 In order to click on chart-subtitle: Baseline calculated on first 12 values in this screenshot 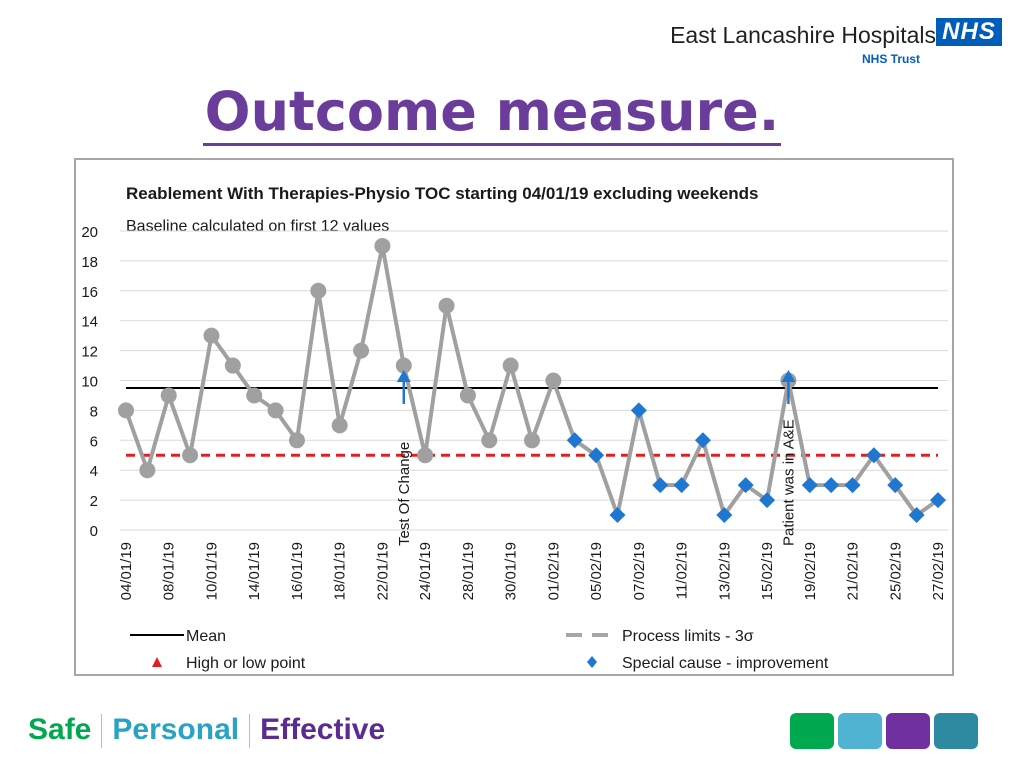, I will do `click(257, 226)`.